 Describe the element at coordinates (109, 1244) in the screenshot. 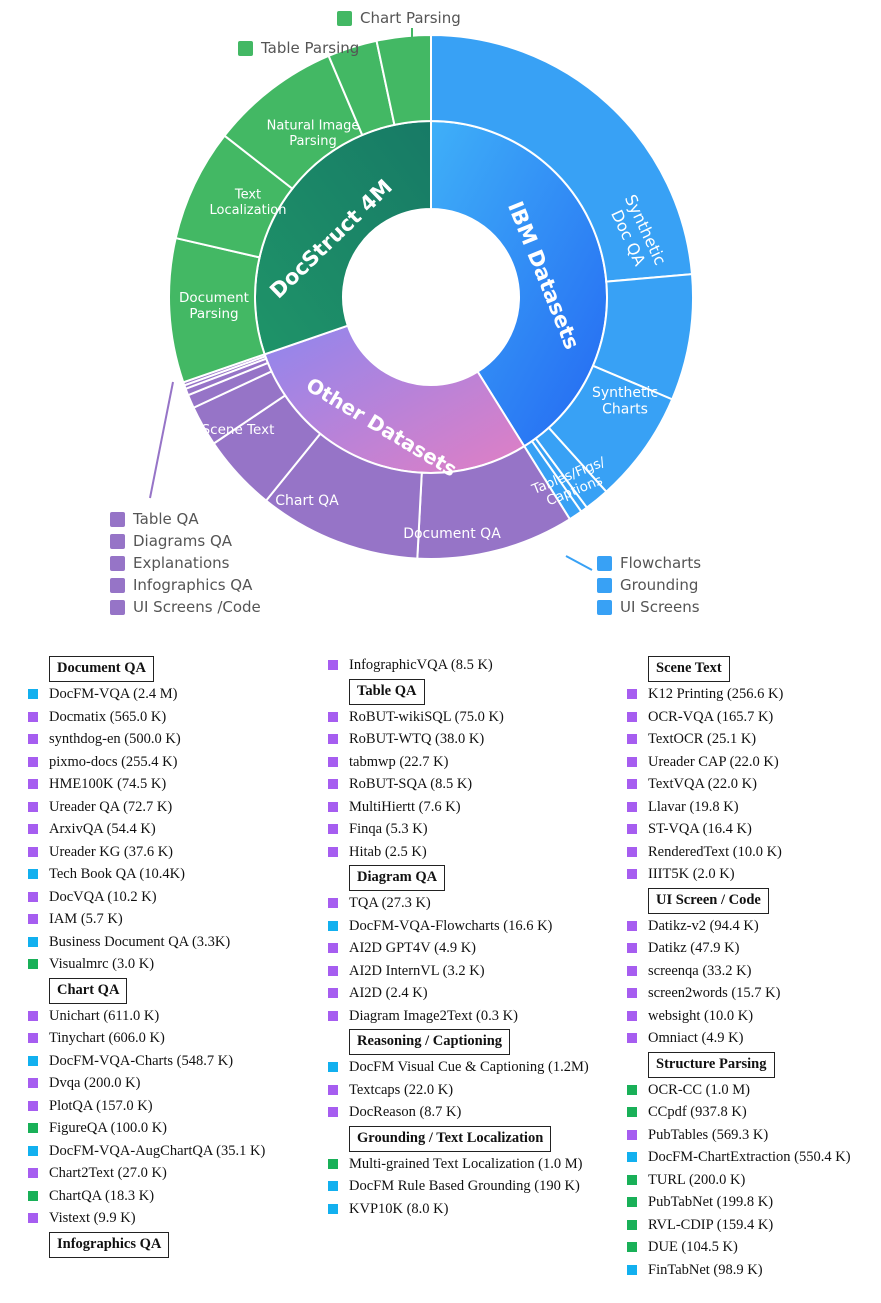

I see `section-title-infographics-qa: Infographics QA` at that location.